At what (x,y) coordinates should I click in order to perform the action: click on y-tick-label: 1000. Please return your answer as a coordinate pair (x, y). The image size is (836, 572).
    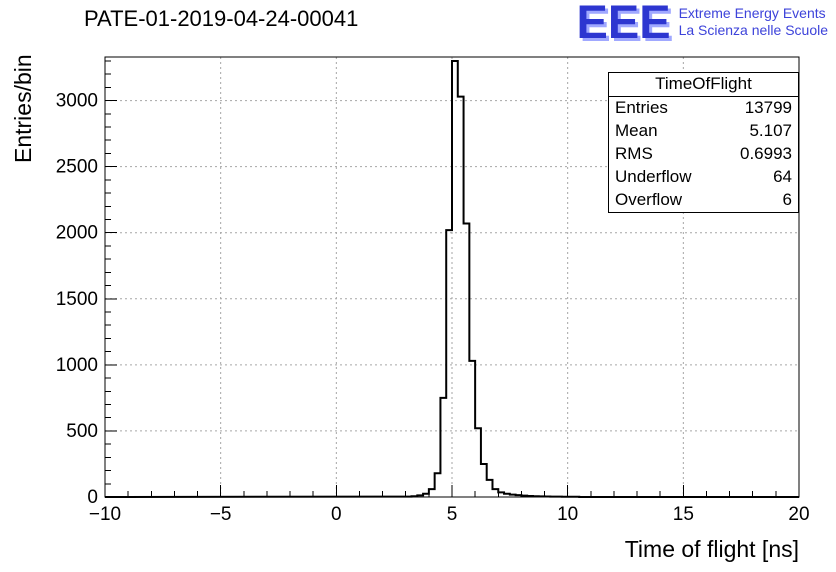
    Looking at the image, I should click on (77, 365).